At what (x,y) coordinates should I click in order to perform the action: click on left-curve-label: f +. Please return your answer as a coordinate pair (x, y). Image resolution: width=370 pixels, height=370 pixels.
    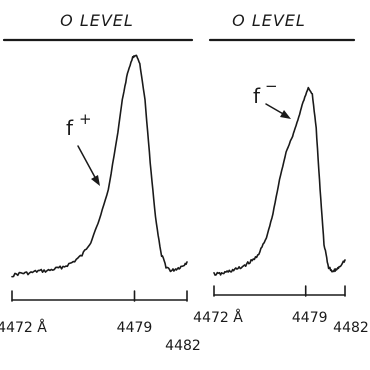
    Looking at the image, I should click on (79, 125).